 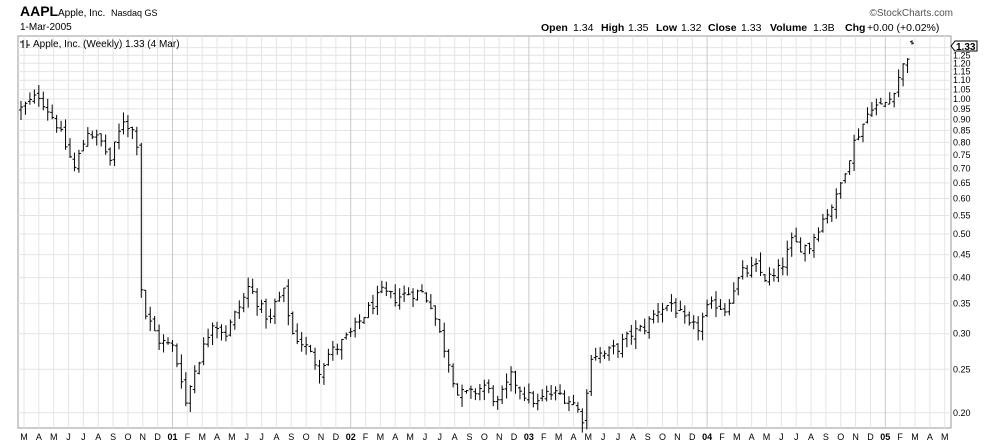 What do you see at coordinates (612, 28) in the screenshot?
I see `high-label: High` at bounding box center [612, 28].